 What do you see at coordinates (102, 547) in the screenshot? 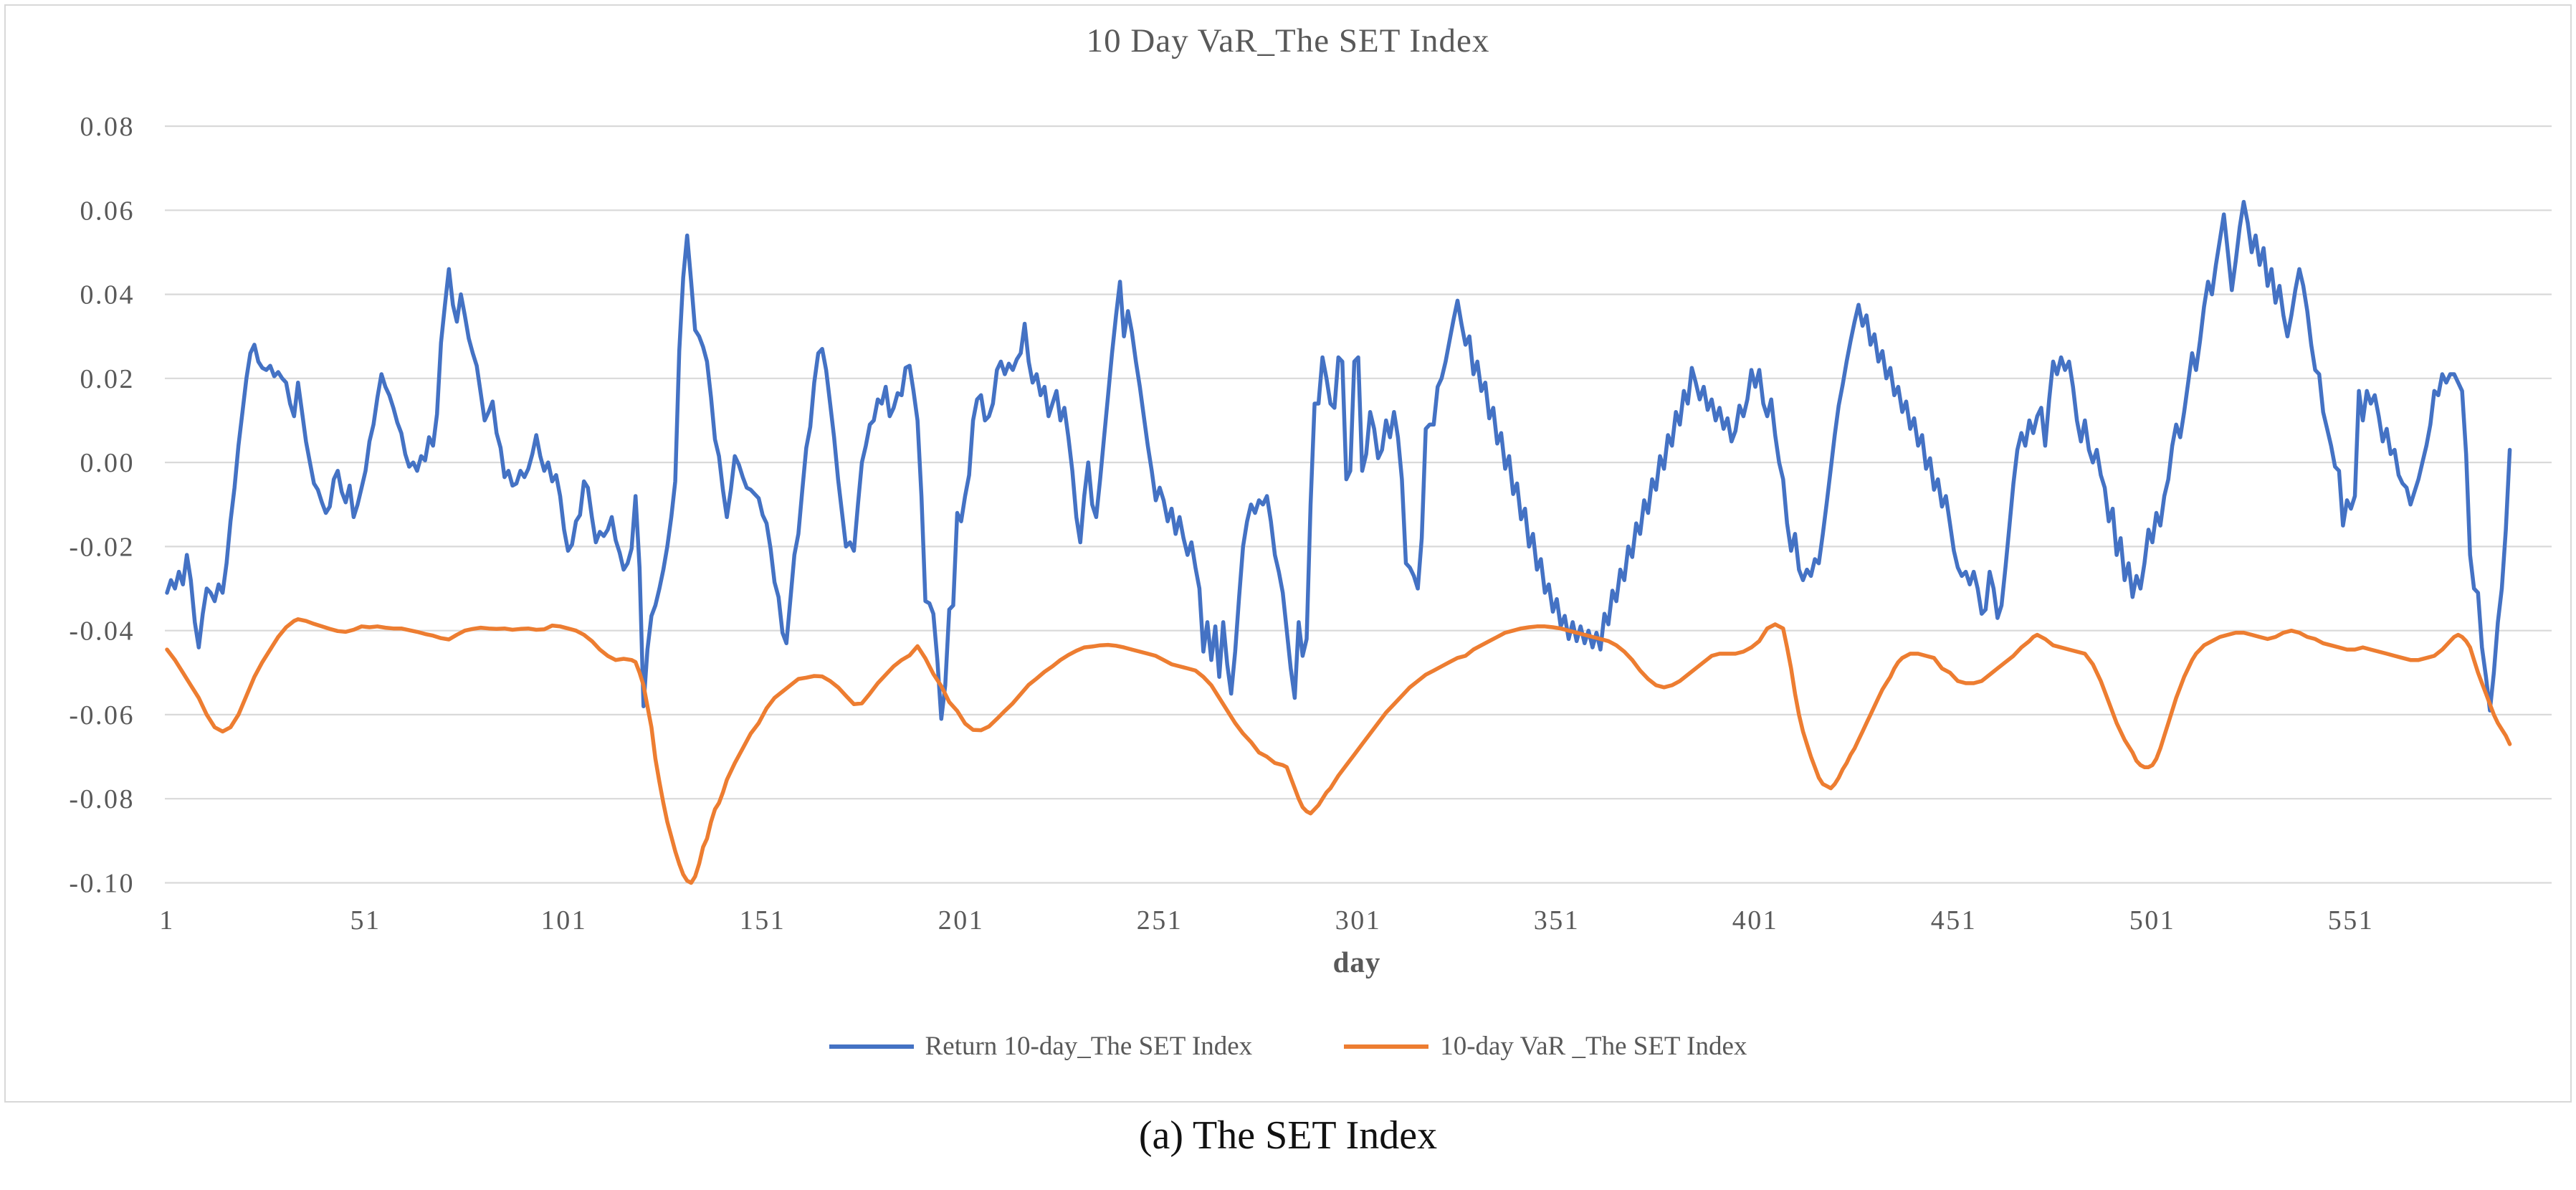
I see `y-tick-label: -0.02` at bounding box center [102, 547].